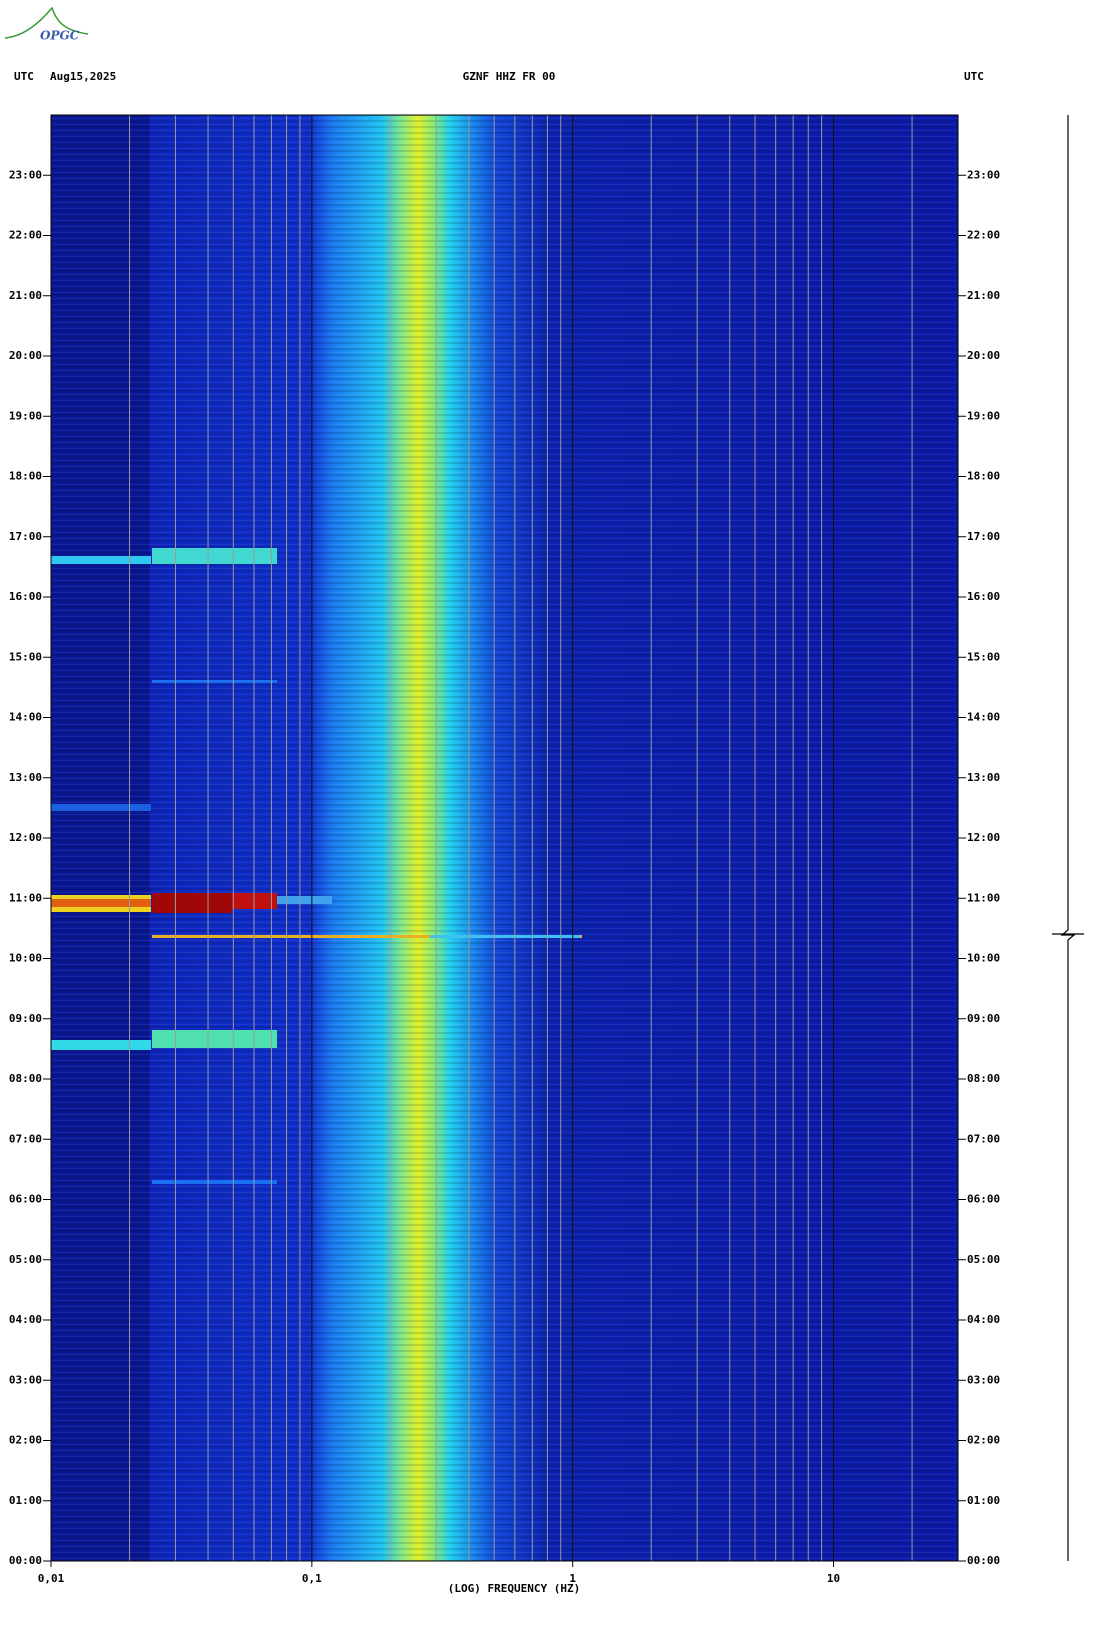 The image size is (1102, 1634). What do you see at coordinates (312, 1578) in the screenshot?
I see `x-tick-label: 0,1` at bounding box center [312, 1578].